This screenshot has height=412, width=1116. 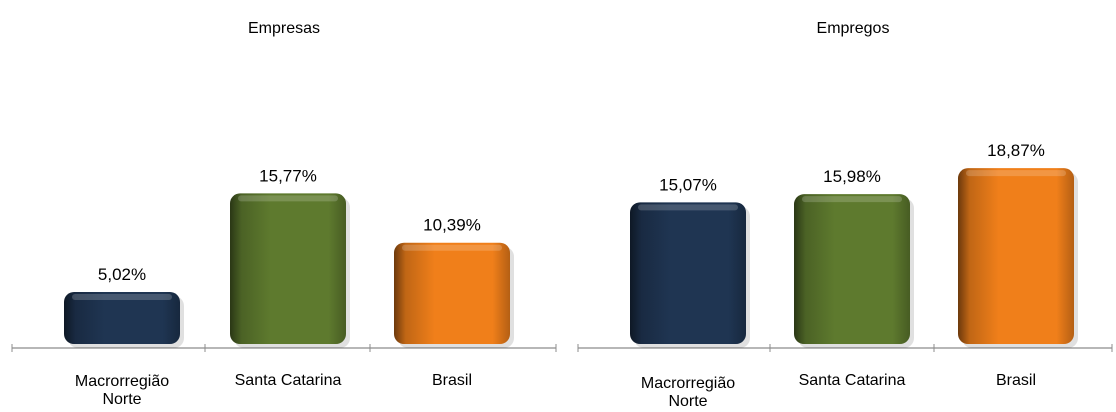 What do you see at coordinates (853, 28) in the screenshot?
I see `chart-title-empregos: Empregos` at bounding box center [853, 28].